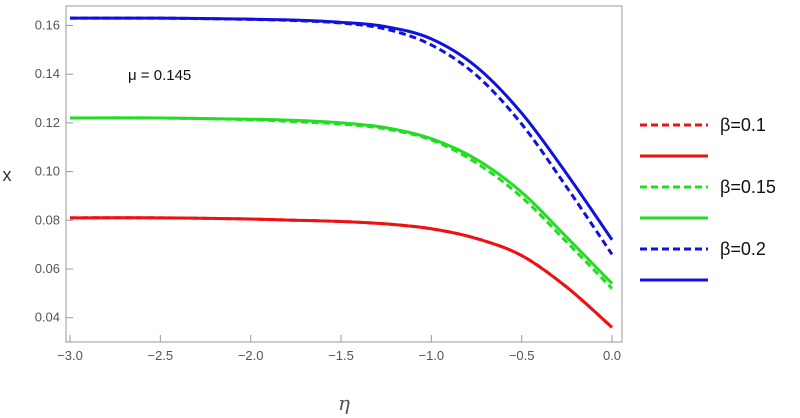 The height and width of the screenshot is (418, 800). What do you see at coordinates (47, 24) in the screenshot?
I see `y-tick-label: 0.16` at bounding box center [47, 24].